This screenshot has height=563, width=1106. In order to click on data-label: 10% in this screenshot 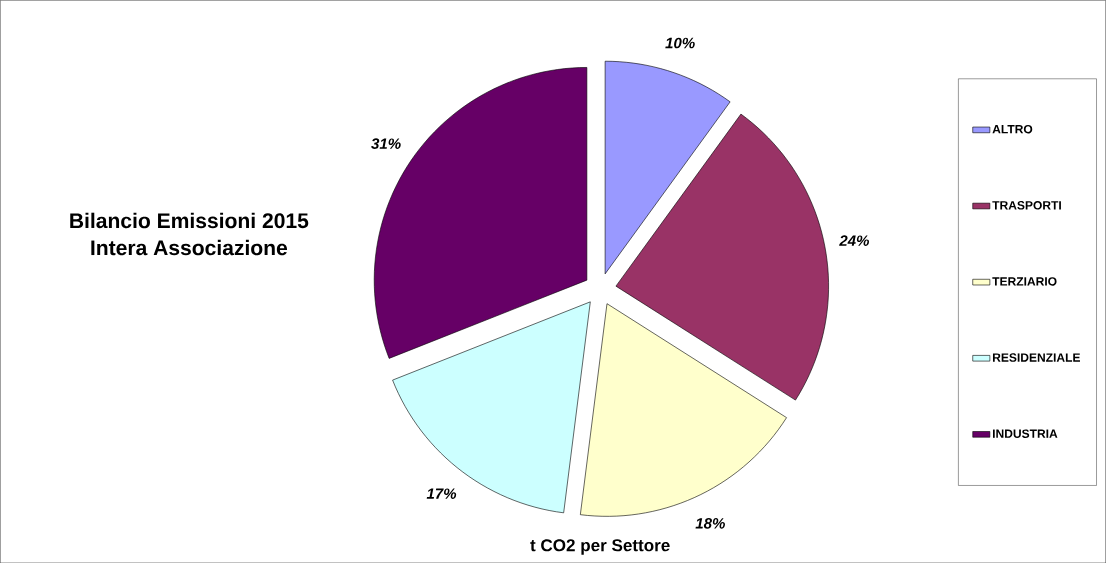, I will do `click(680, 43)`.